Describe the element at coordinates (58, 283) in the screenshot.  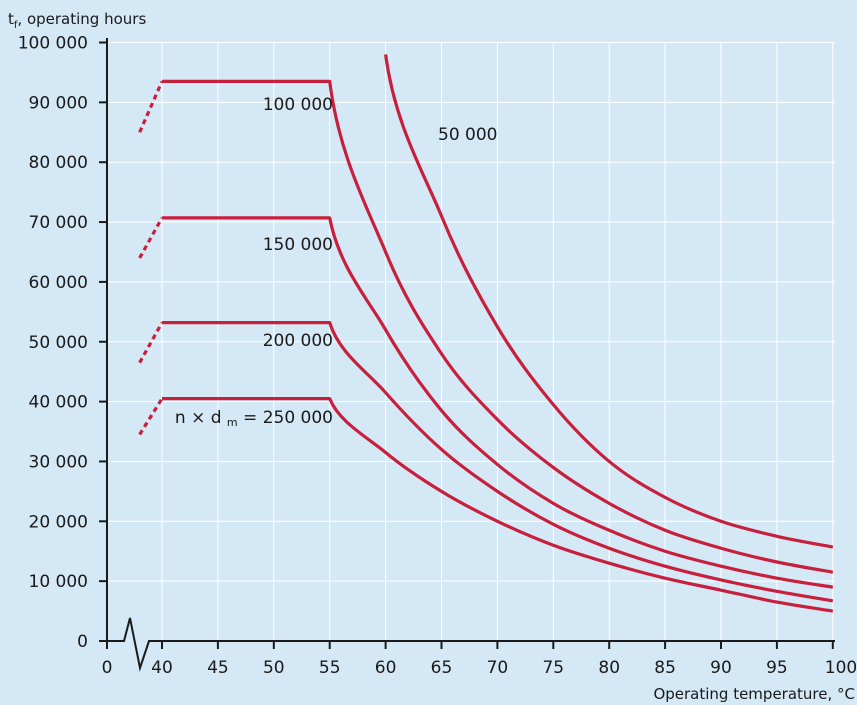
I see `y-tick-label: 60 000` at that location.